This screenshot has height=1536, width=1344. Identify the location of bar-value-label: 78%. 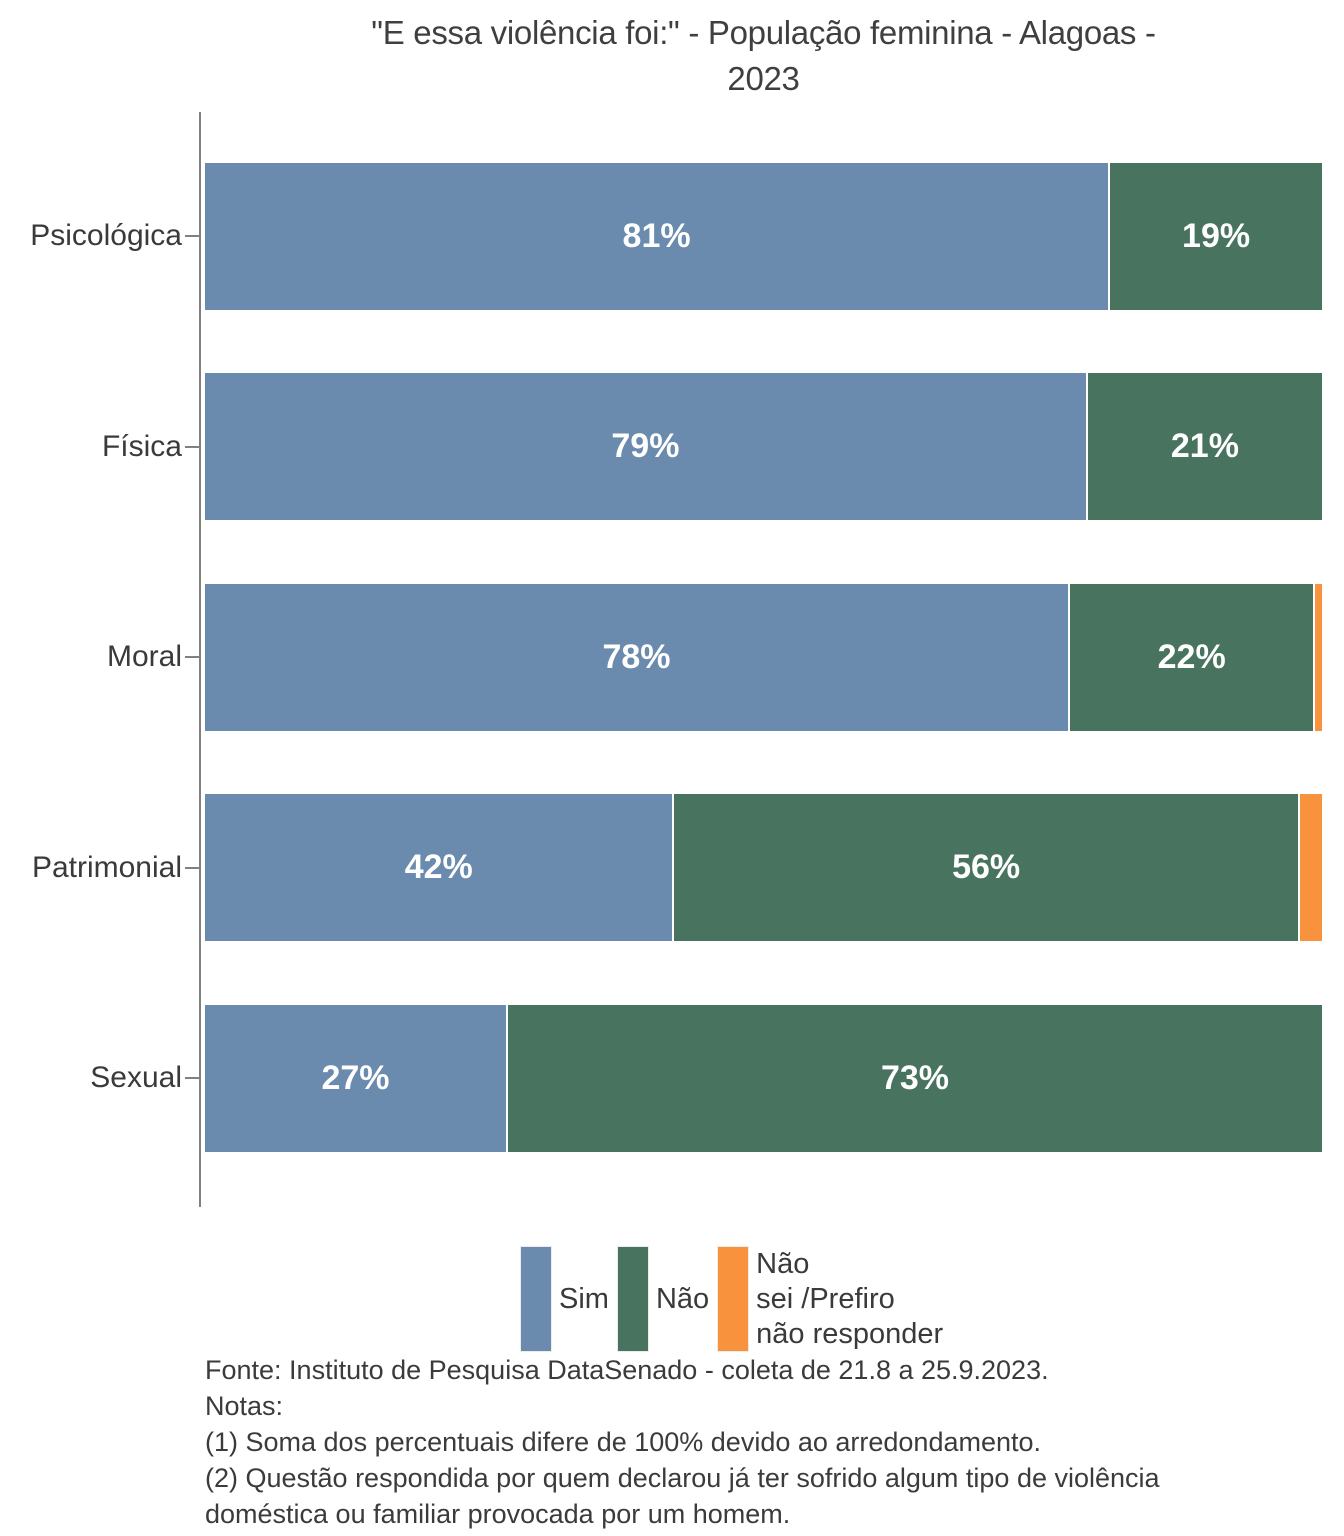
(636, 656).